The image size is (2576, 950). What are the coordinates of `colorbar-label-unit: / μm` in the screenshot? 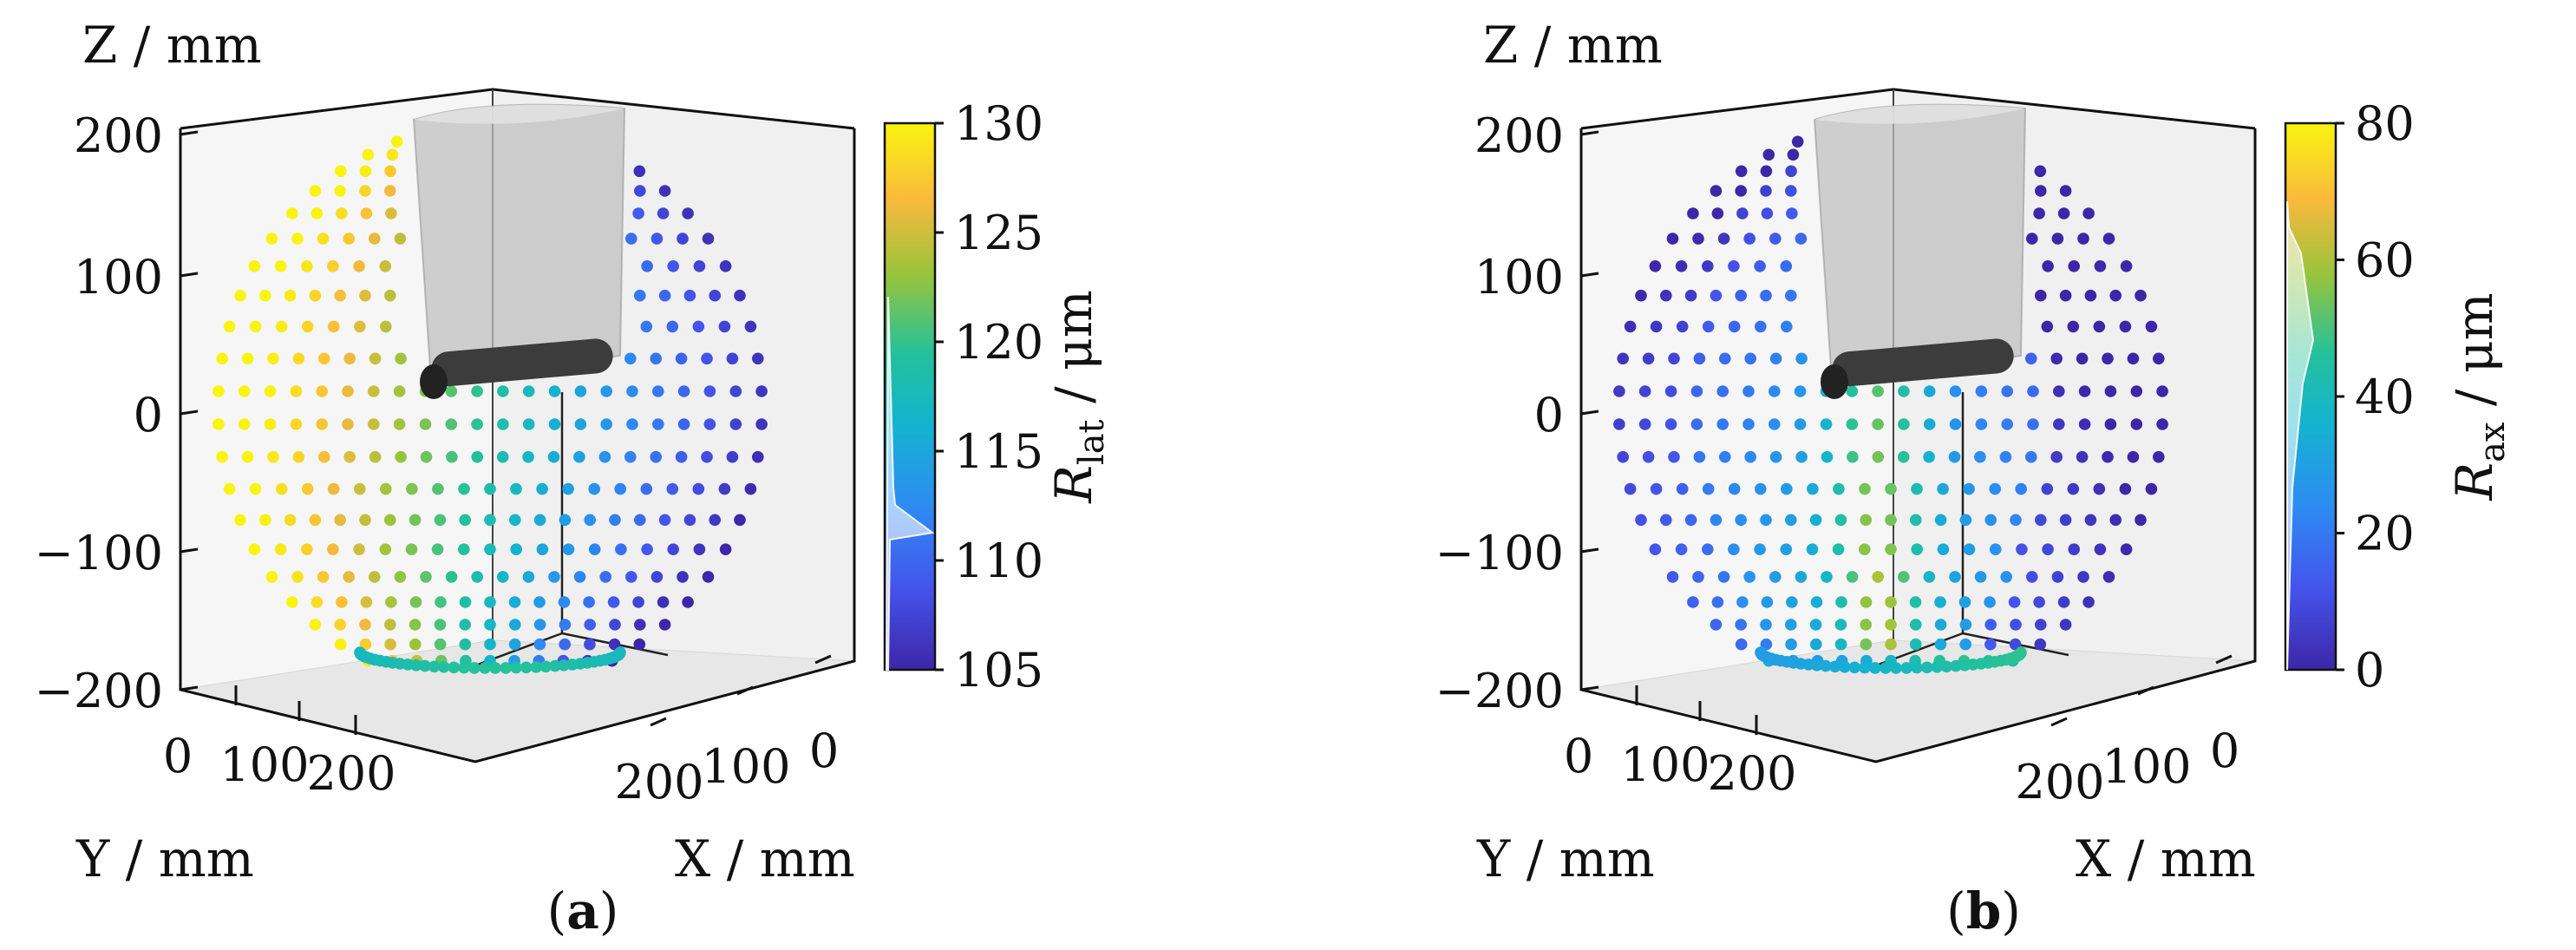 It's located at (2474, 357).